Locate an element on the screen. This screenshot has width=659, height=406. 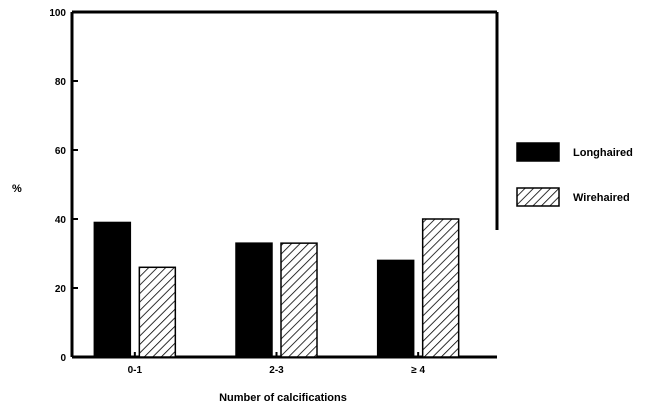
x-tick-label: ≥ 4 is located at coordinates (418, 370).